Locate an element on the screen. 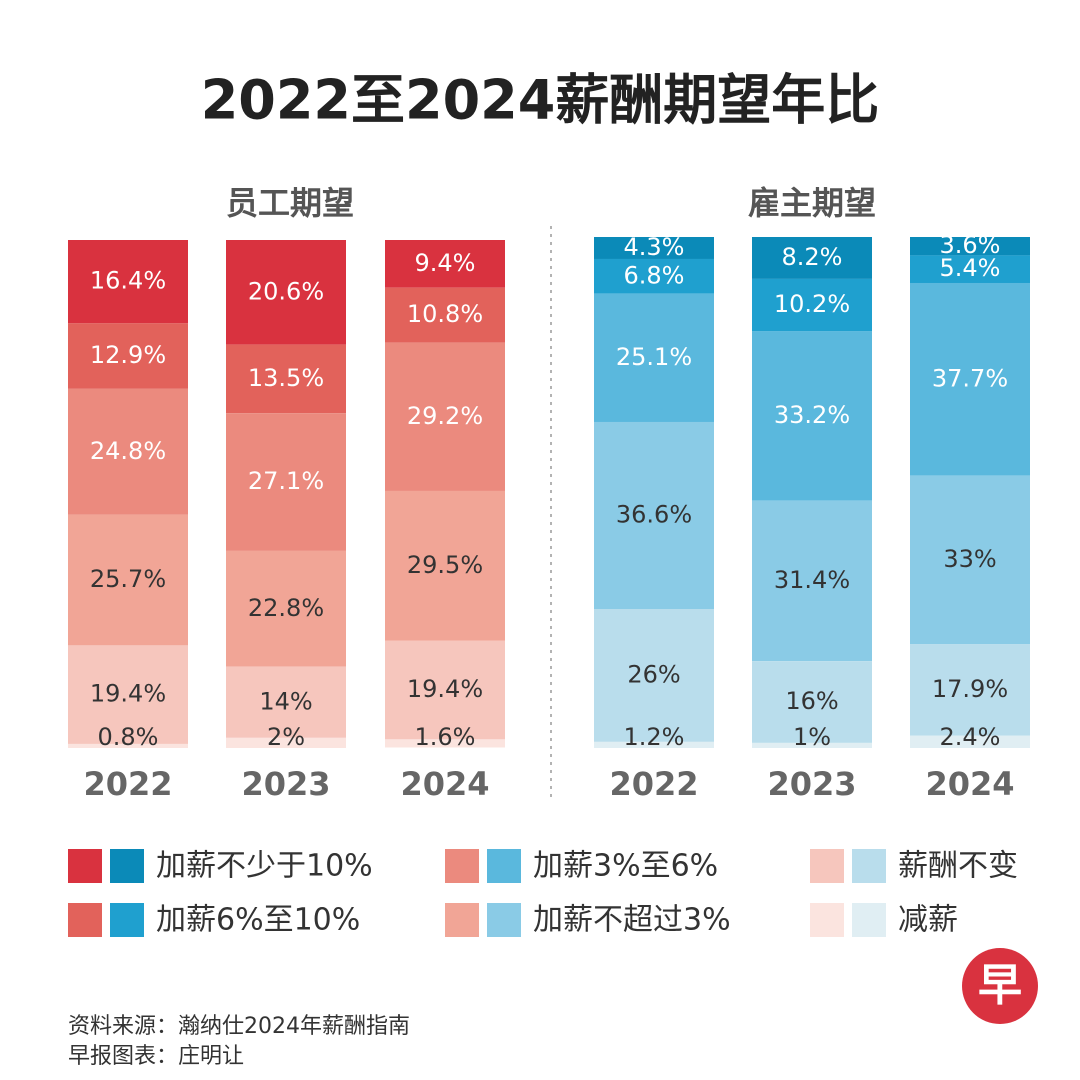  value-label: 24.8% is located at coordinates (128, 451).